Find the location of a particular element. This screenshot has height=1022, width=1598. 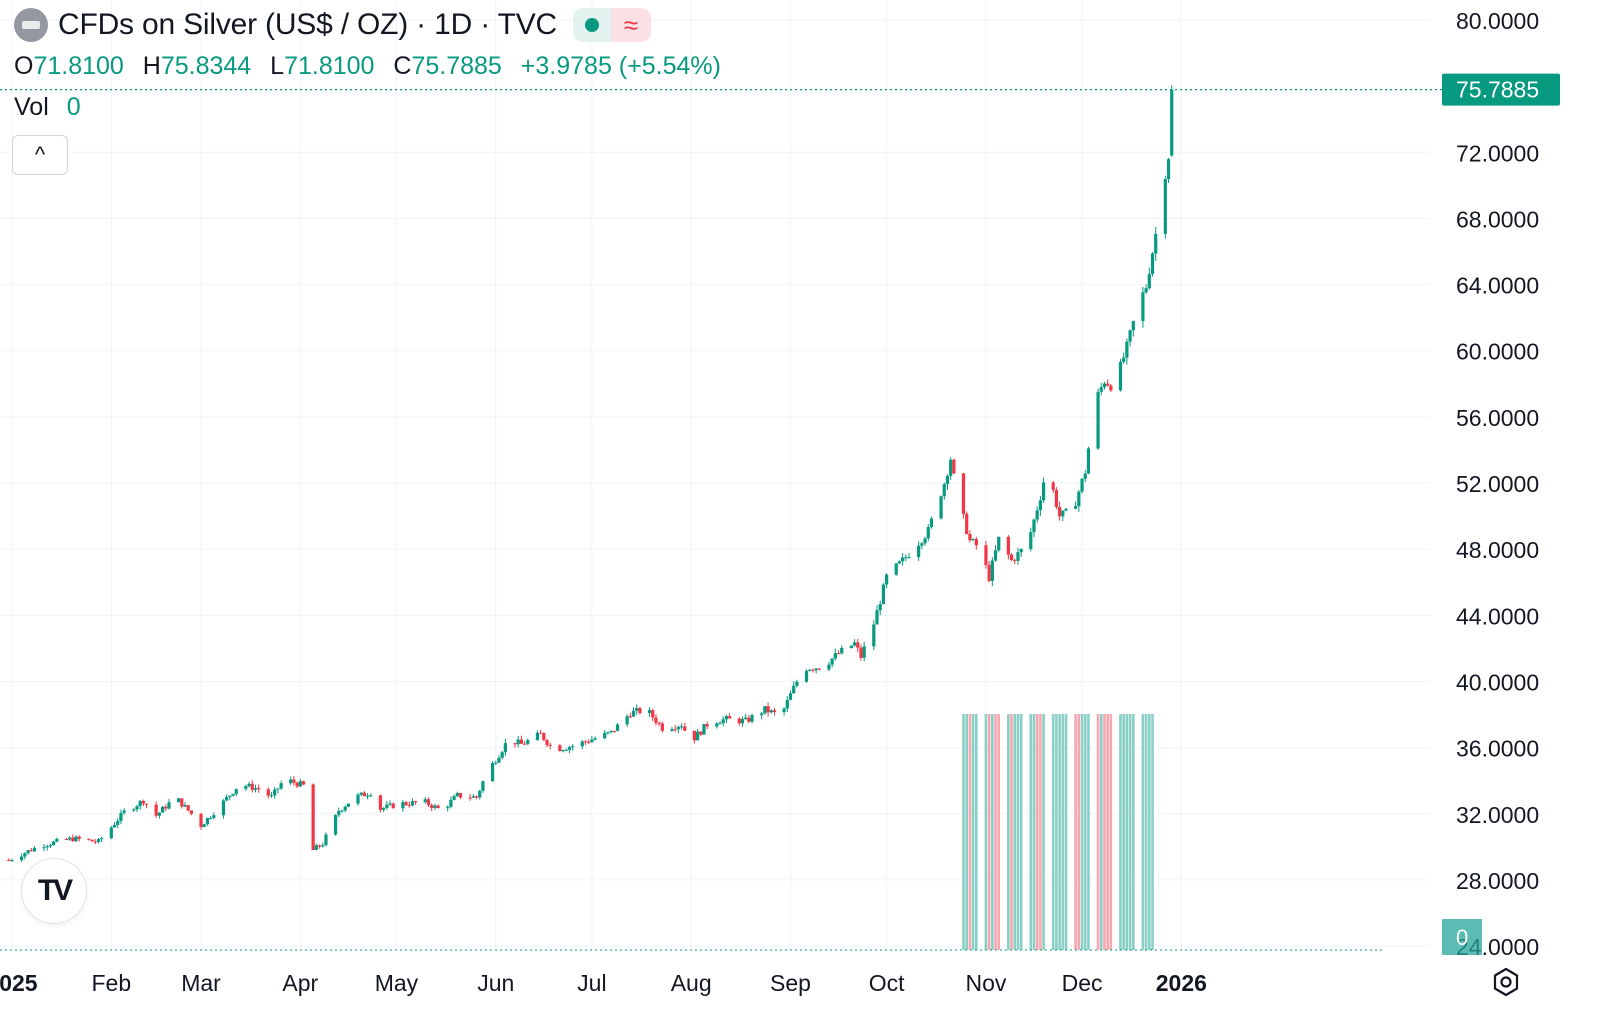

volume-badge: 0 is located at coordinates (1462, 937).